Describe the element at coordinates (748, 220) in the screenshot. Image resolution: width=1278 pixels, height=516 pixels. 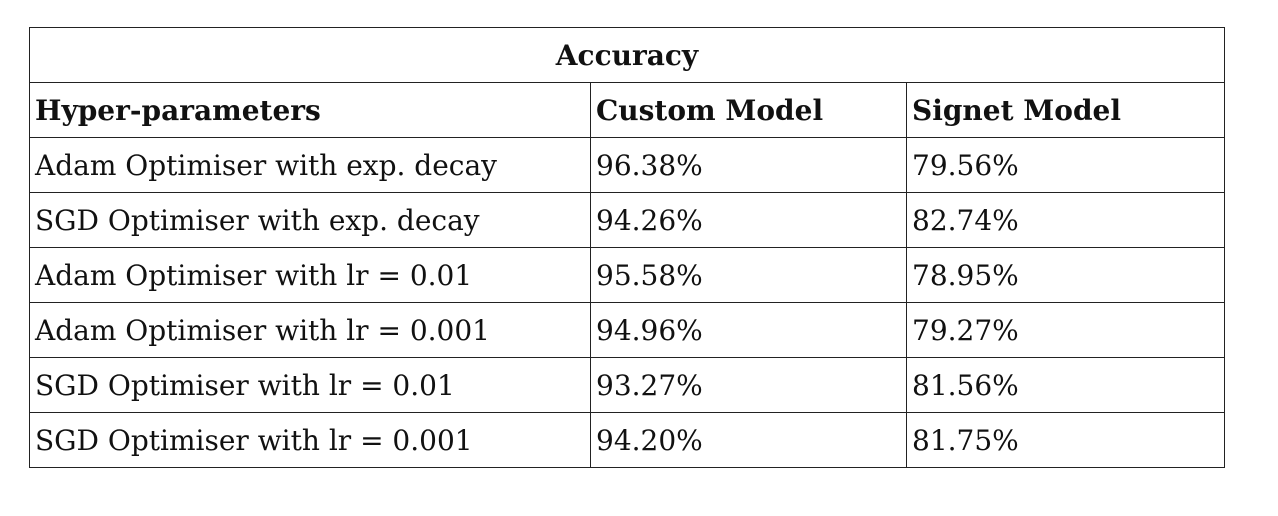
I see `custom-model-accuracy-cell: 94.26%` at that location.